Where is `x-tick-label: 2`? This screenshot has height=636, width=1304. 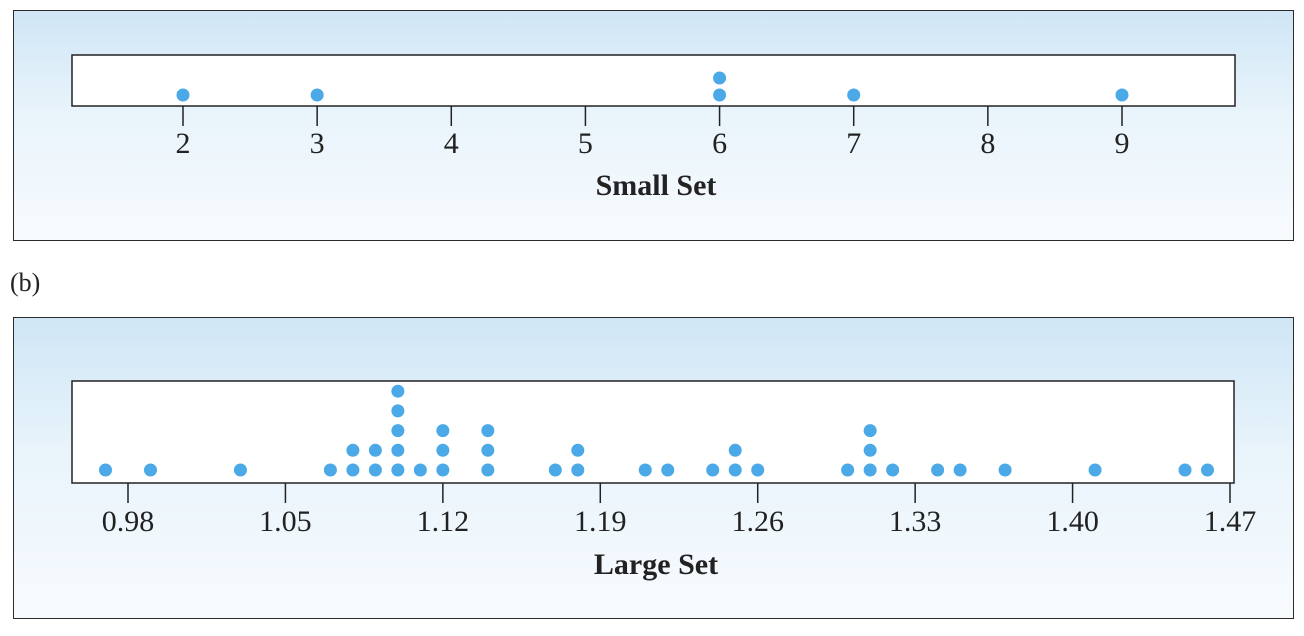 x-tick-label: 2 is located at coordinates (183, 143).